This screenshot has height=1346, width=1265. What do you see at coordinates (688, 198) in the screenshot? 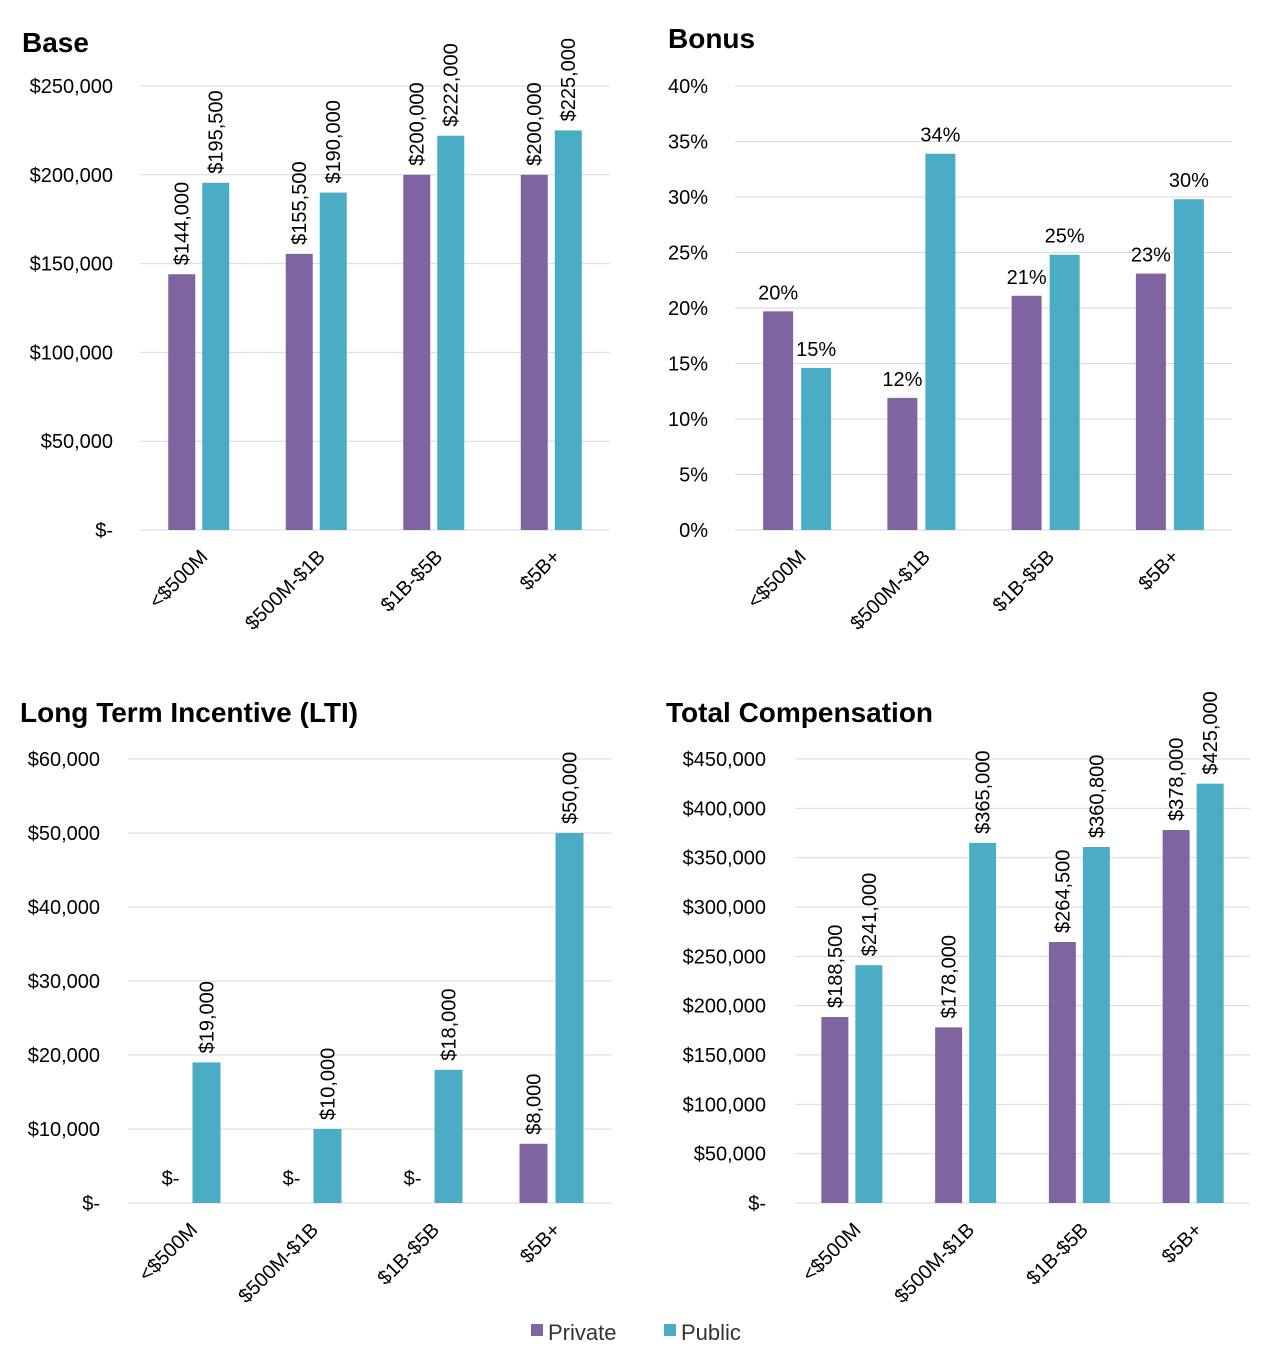
I see `y-tick-label: 30%` at bounding box center [688, 198].